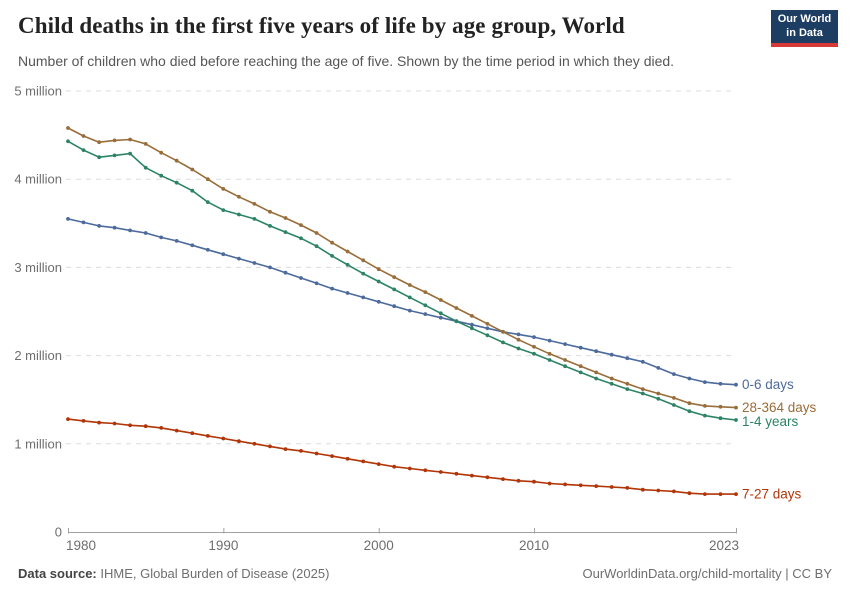 Image resolution: width=850 pixels, height=600 pixels. Describe the element at coordinates (549, 360) in the screenshot. I see `point-1-4-years-2011` at that location.